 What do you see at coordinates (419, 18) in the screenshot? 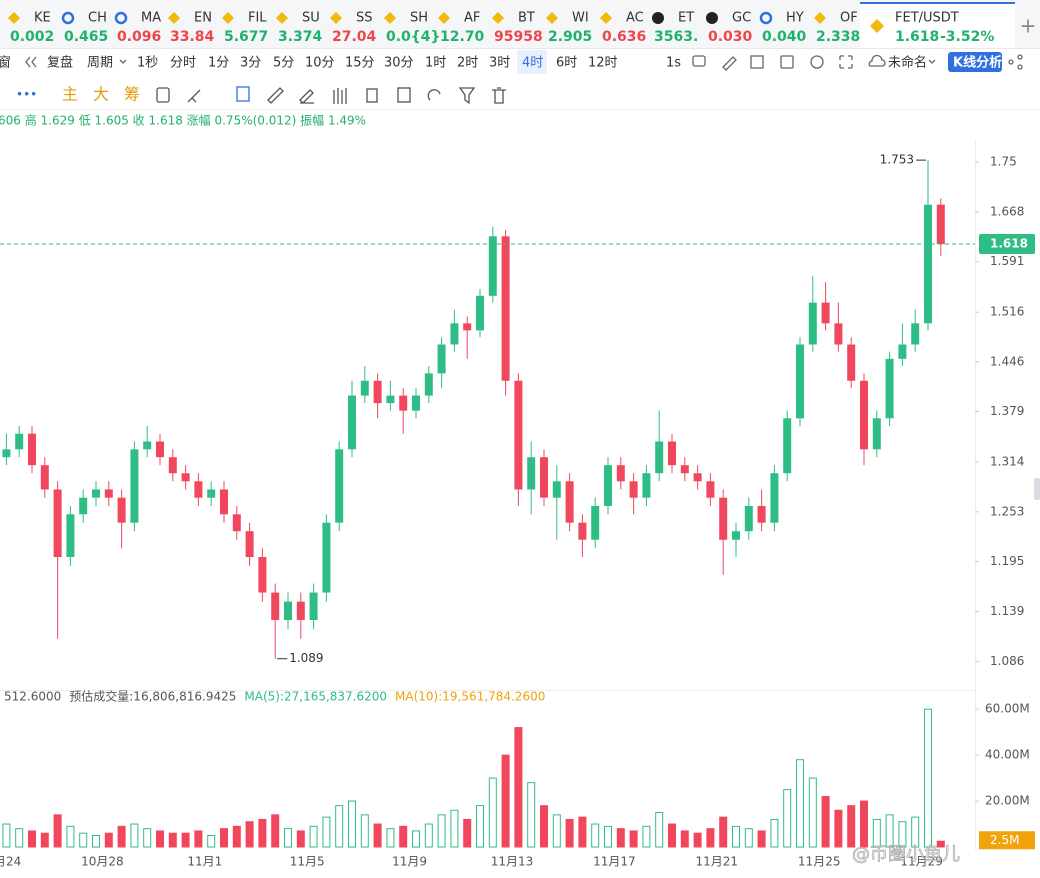
I see `tab-symbol: SH` at bounding box center [419, 18].